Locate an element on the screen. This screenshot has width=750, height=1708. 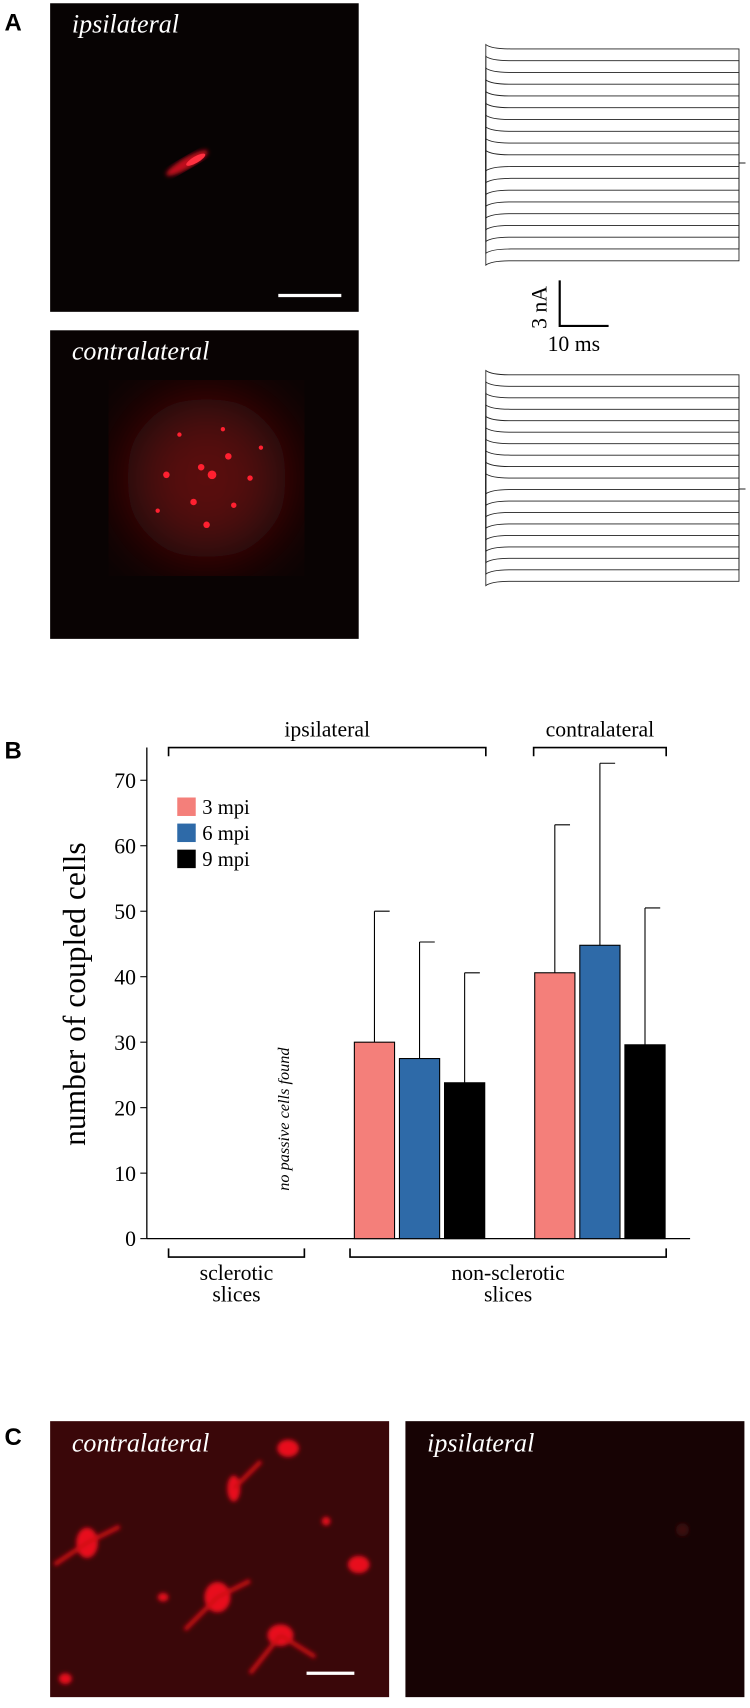
legend-label: 9 mpi is located at coordinates (226, 860).